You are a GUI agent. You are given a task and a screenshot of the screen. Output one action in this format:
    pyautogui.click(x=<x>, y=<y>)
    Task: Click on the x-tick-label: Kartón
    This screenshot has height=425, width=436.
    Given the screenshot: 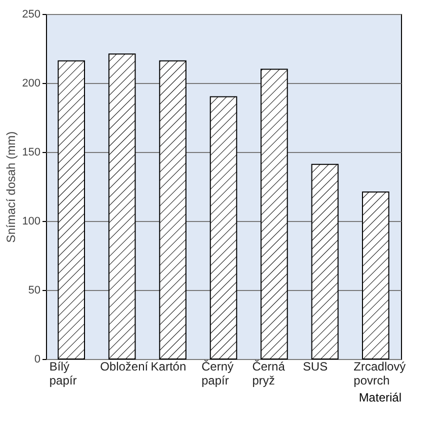 What is the action you would take?
    pyautogui.click(x=168, y=367)
    